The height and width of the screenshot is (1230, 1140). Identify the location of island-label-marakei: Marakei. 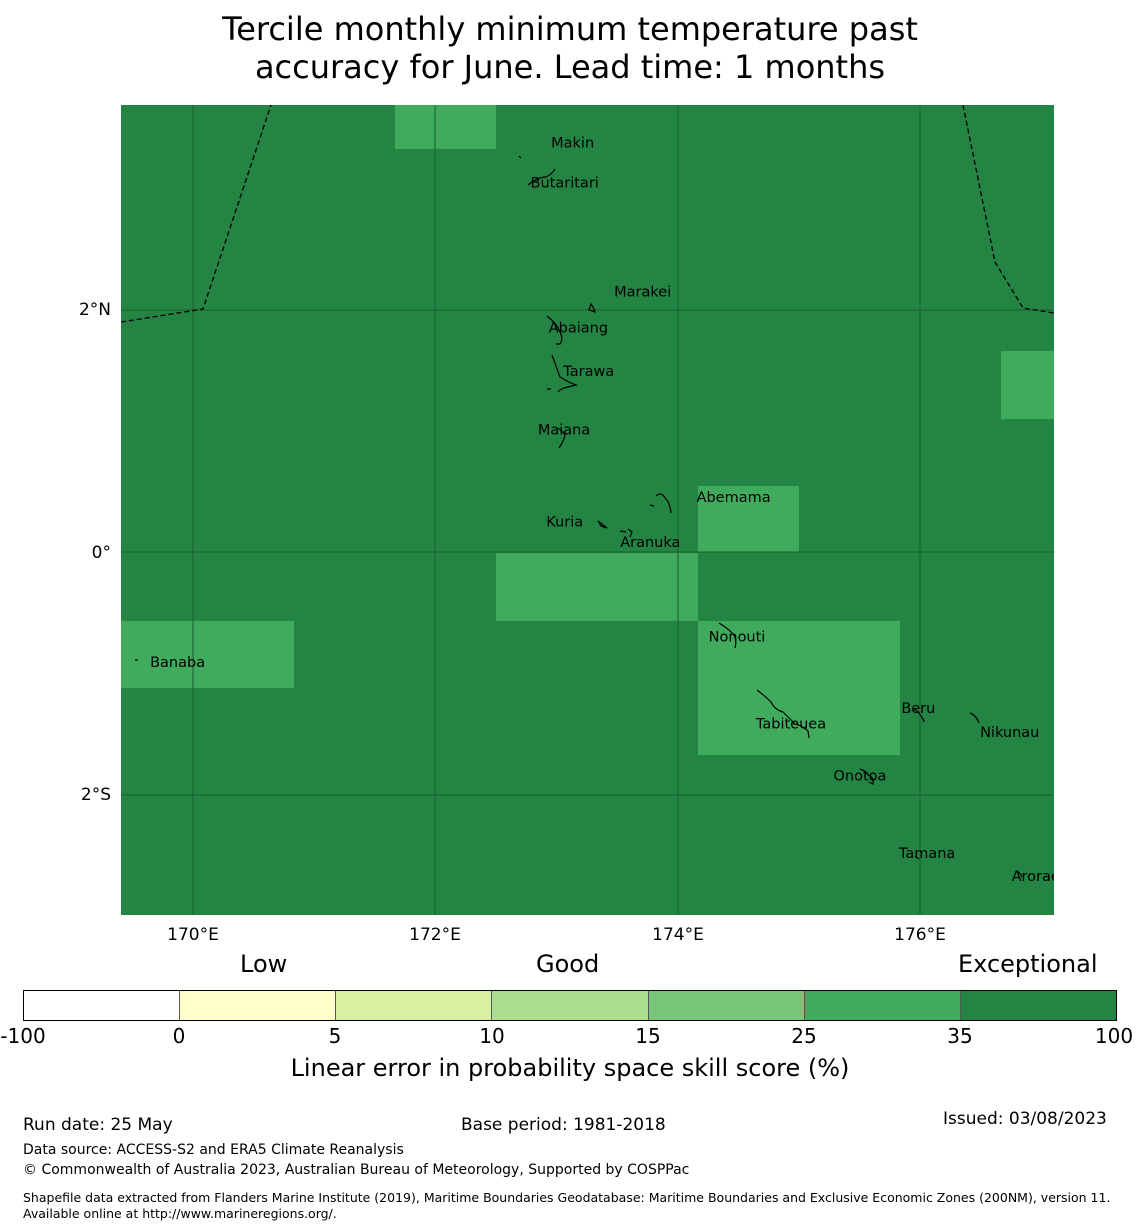
(642, 292).